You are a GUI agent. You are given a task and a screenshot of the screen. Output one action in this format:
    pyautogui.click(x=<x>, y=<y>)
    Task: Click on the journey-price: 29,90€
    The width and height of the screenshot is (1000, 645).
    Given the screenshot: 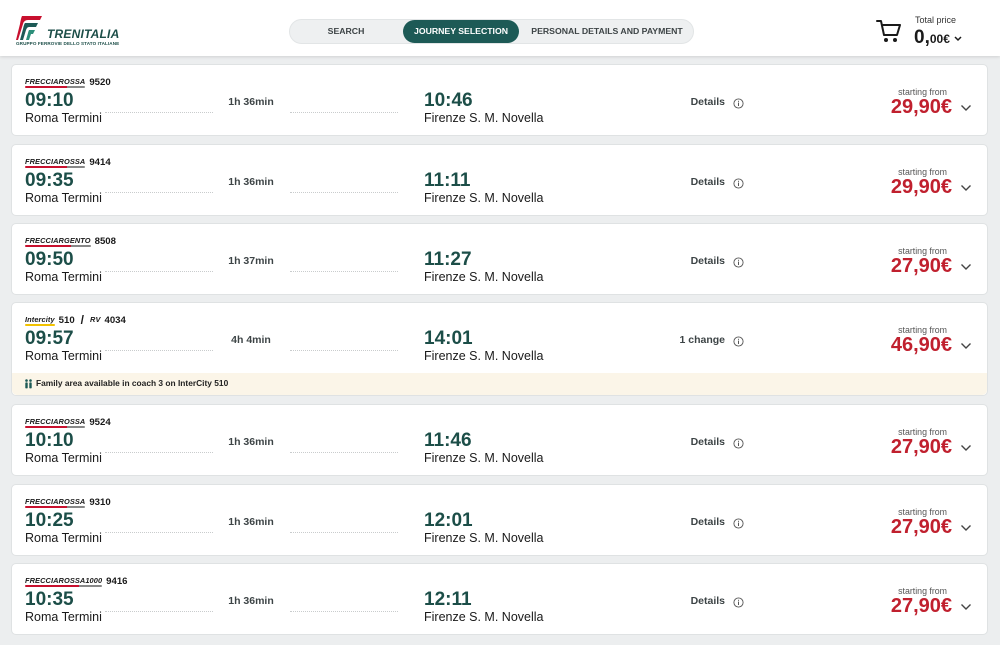 What is the action you would take?
    pyautogui.click(x=921, y=187)
    